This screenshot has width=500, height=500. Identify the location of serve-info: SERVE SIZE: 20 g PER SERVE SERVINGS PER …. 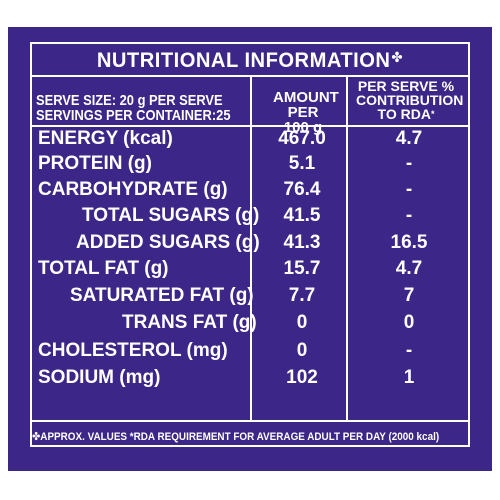
(133, 108).